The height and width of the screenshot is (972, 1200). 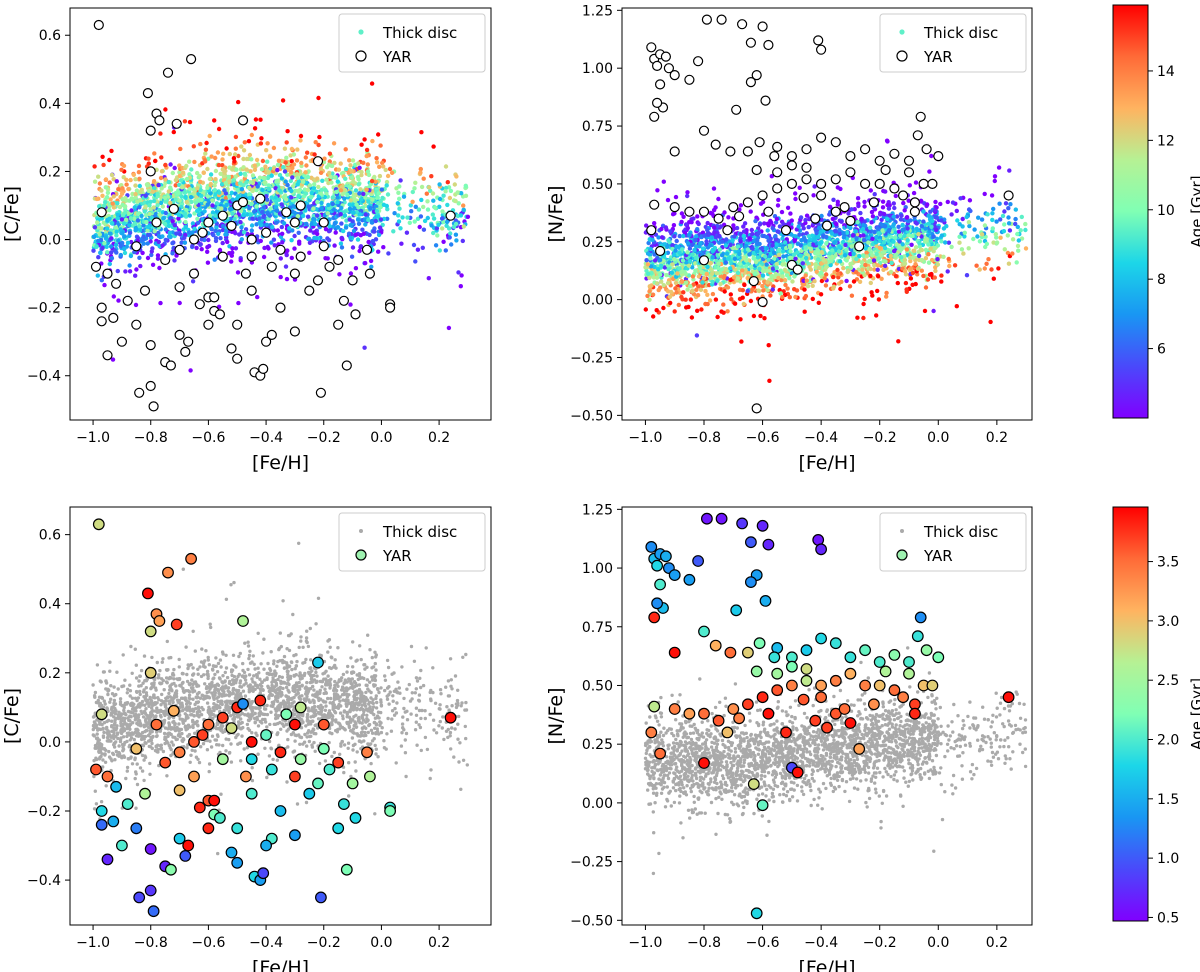 I want to click on x-tick-label: −0.2, so click(x=324, y=438).